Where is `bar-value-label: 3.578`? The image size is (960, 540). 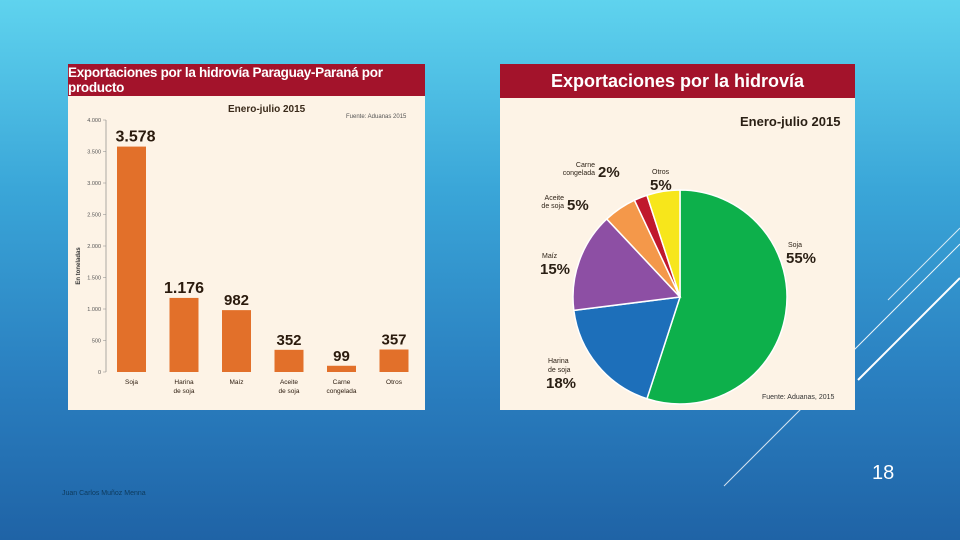 bar-value-label: 3.578 is located at coordinates (135, 137).